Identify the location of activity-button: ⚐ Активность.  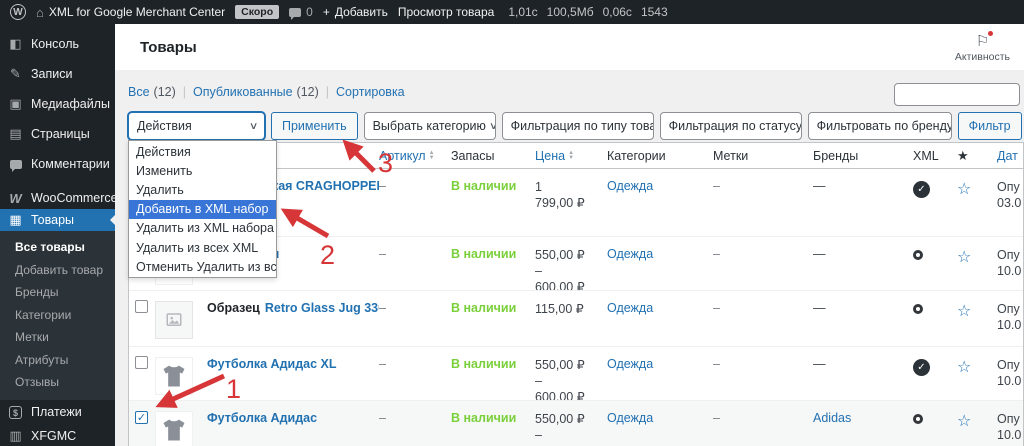
(982, 46).